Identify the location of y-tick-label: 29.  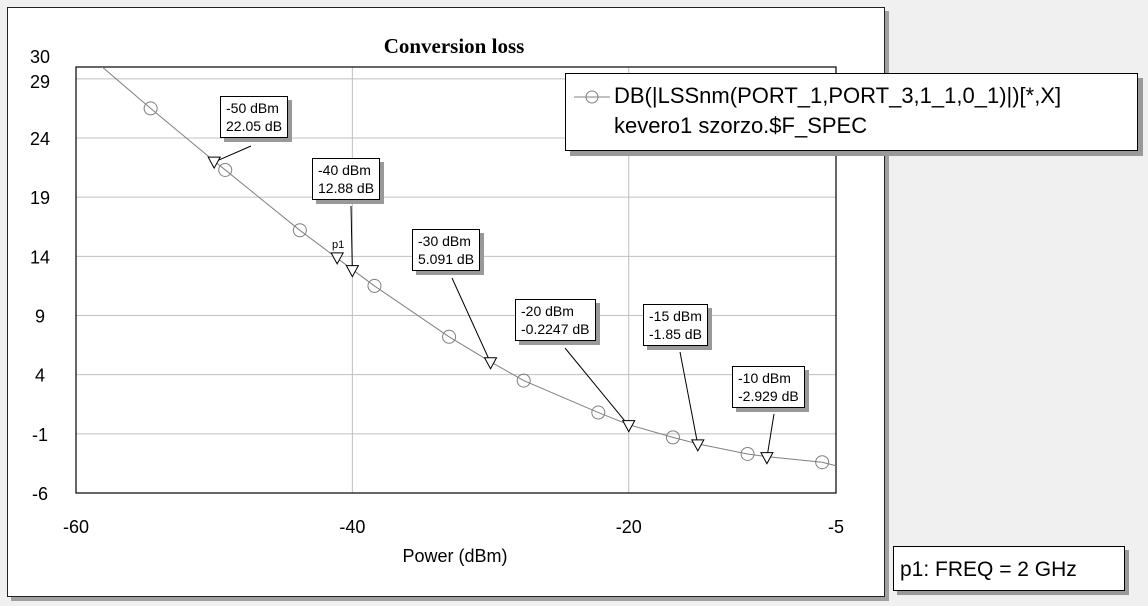
(40, 82).